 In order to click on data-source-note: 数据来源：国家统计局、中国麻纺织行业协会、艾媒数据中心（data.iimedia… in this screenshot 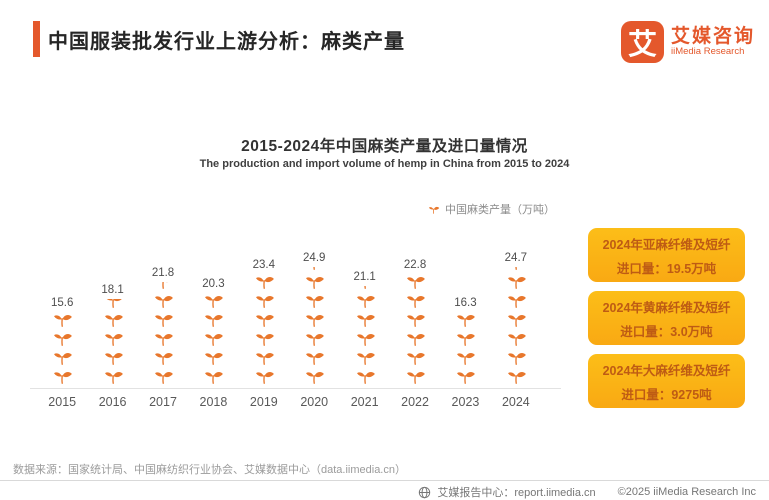, I will do `click(209, 470)`.